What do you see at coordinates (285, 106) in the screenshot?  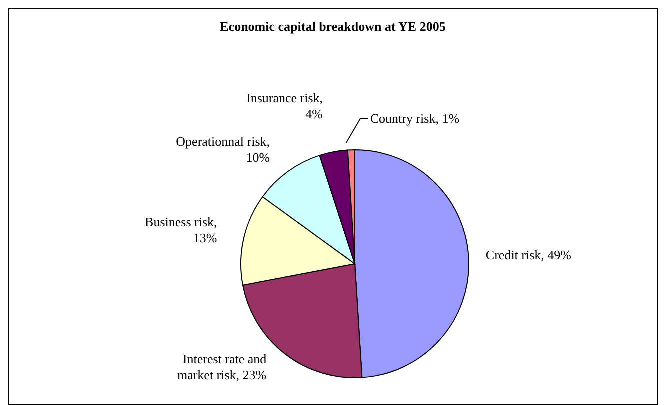 I see `slice-label: Insurance risk, 4%` at bounding box center [285, 106].